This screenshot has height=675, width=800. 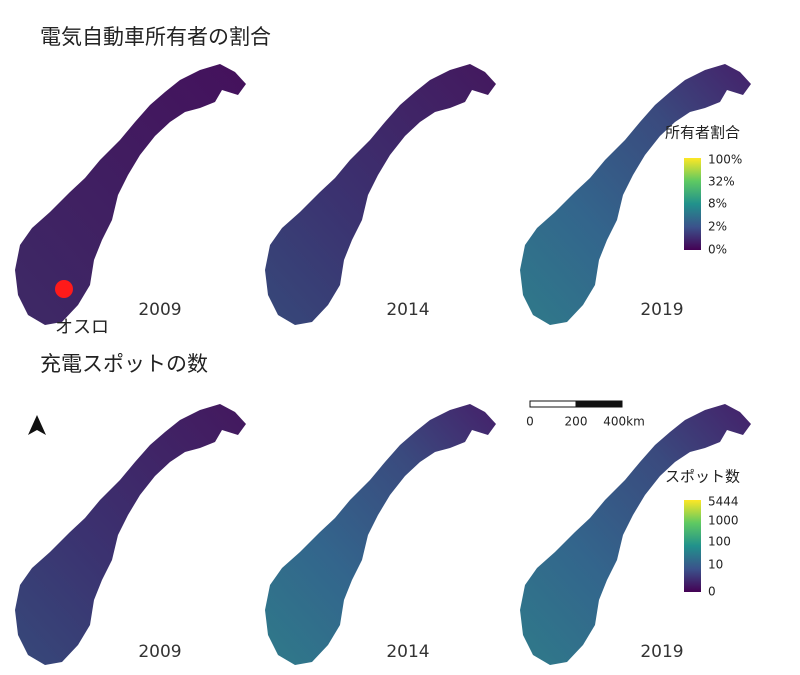 I want to click on legend-title: 所有者割合, so click(x=702, y=133).